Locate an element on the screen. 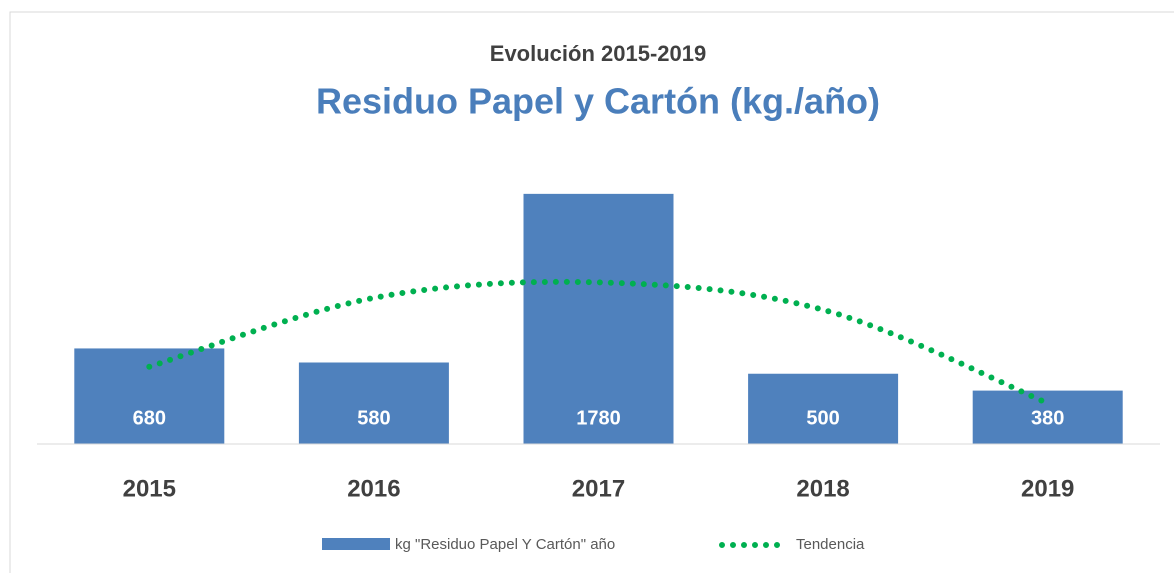  x-tick-label: 2018 is located at coordinates (822, 488).